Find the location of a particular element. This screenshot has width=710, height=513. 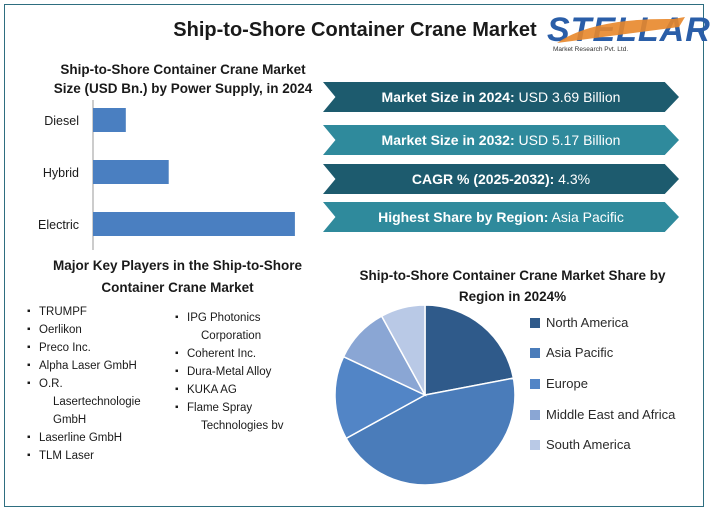

key-player-text: Laserline GmbH is located at coordinates (81, 438).